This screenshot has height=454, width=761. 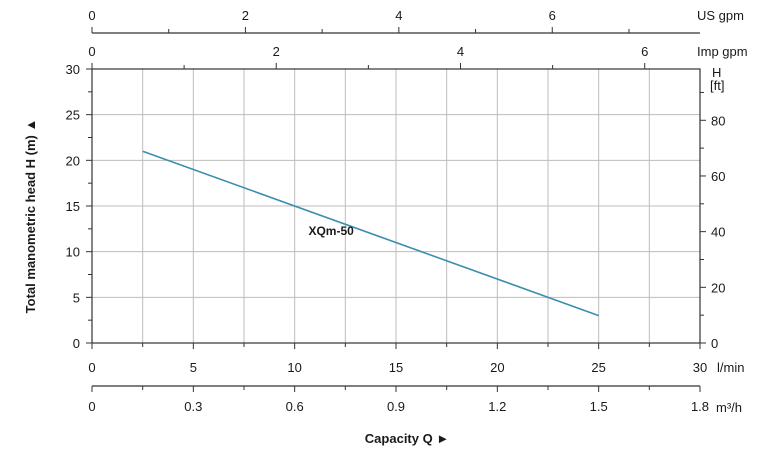 What do you see at coordinates (73, 206) in the screenshot?
I see `left-axis-tick-label: 15` at bounding box center [73, 206].